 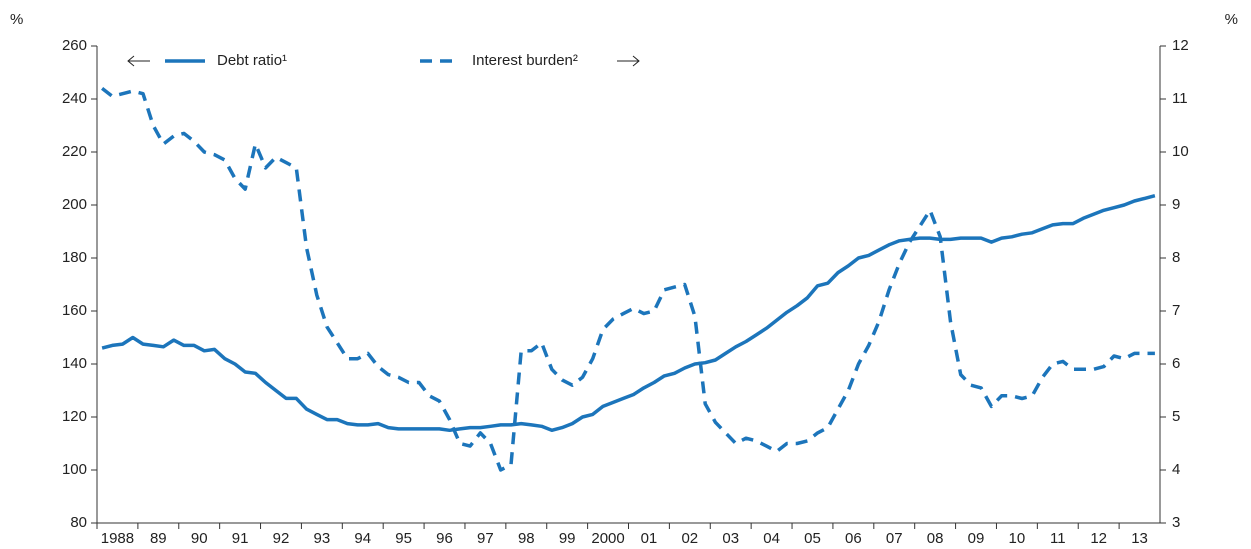 I want to click on y-tick-label: 100, so click(x=74, y=469).